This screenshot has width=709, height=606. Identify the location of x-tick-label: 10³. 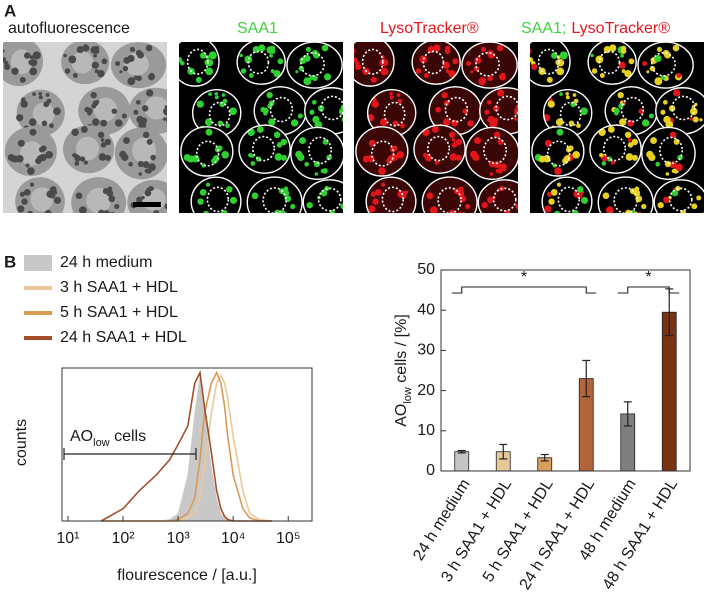
(179, 538).